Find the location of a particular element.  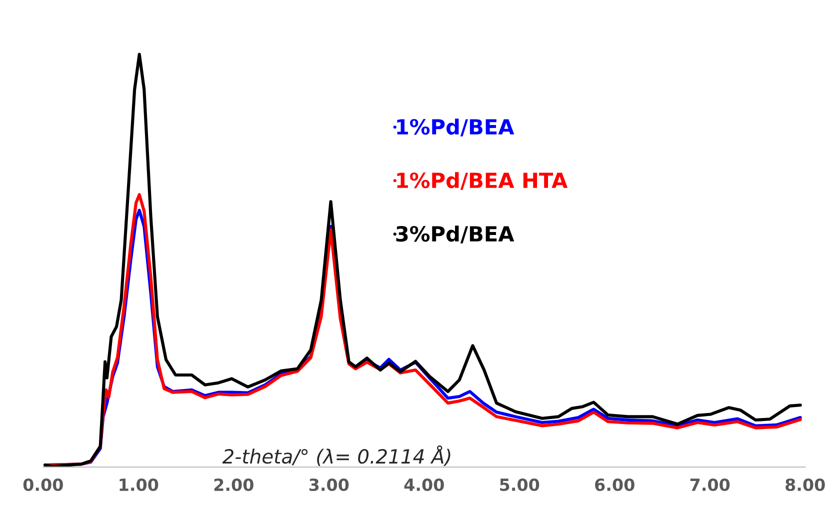

x-tick-label: 0.00 is located at coordinates (43, 485).